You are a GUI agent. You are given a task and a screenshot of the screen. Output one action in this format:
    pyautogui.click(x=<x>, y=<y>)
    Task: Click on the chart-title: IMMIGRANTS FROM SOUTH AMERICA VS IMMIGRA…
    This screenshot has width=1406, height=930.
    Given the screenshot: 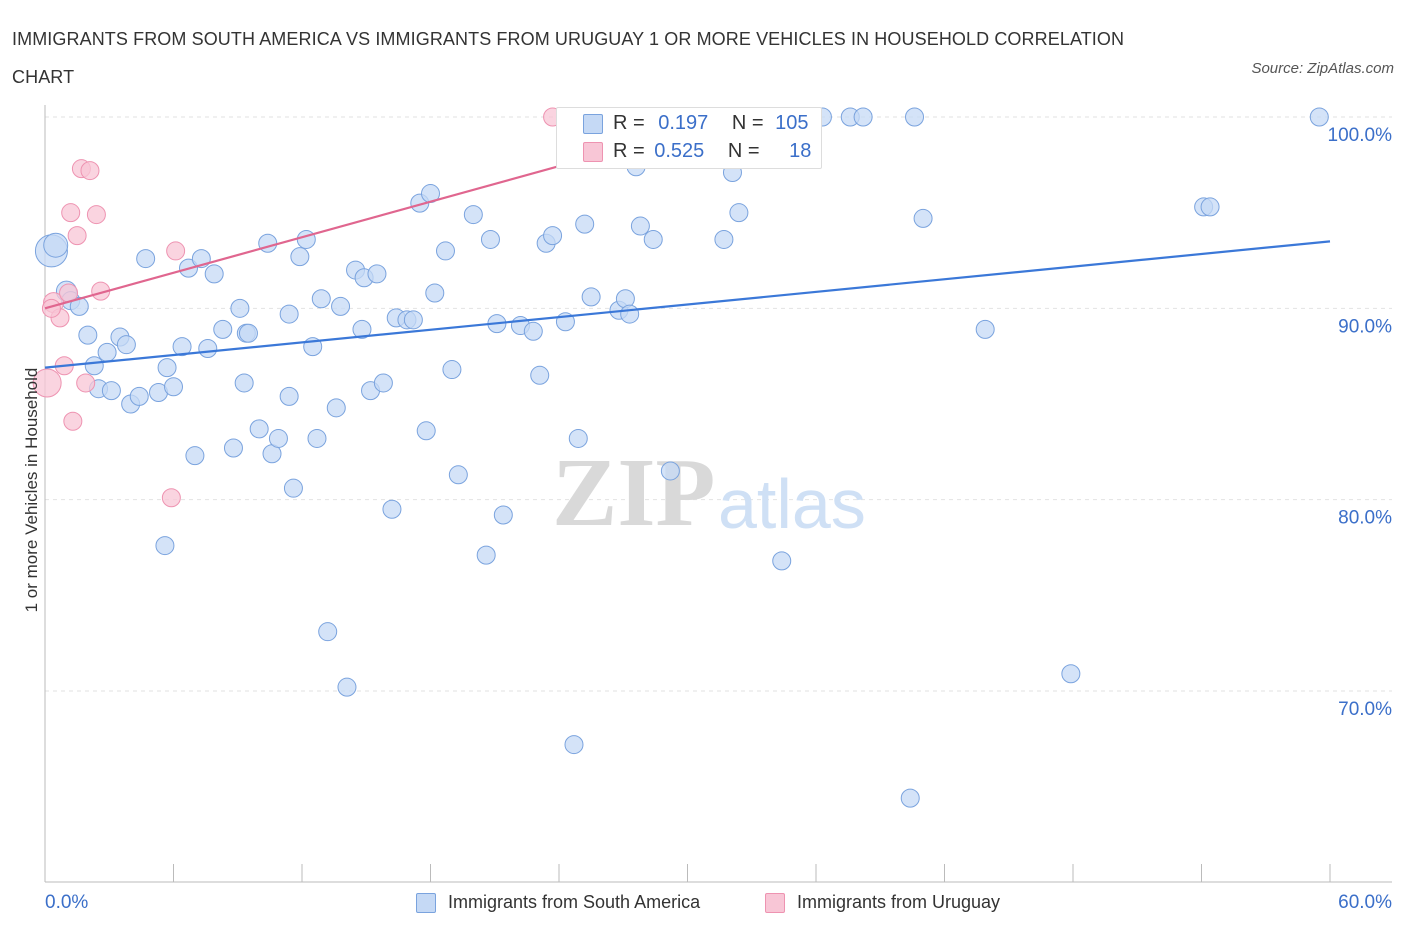 What is the action you would take?
    pyautogui.click(x=568, y=58)
    